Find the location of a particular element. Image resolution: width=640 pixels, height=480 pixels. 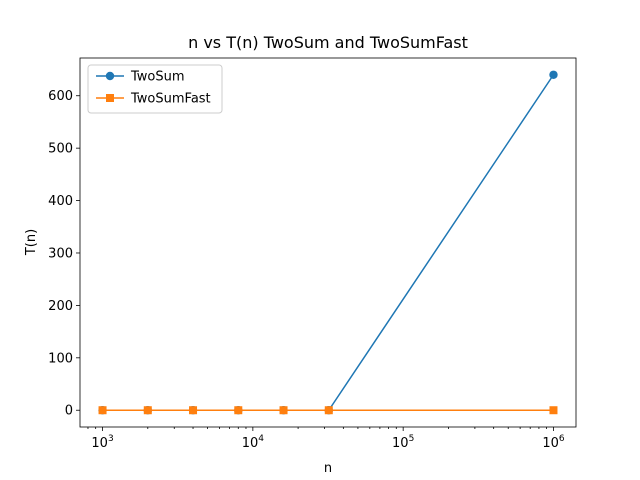

legend: TwoSum TwoSumFast is located at coordinates (155, 89).